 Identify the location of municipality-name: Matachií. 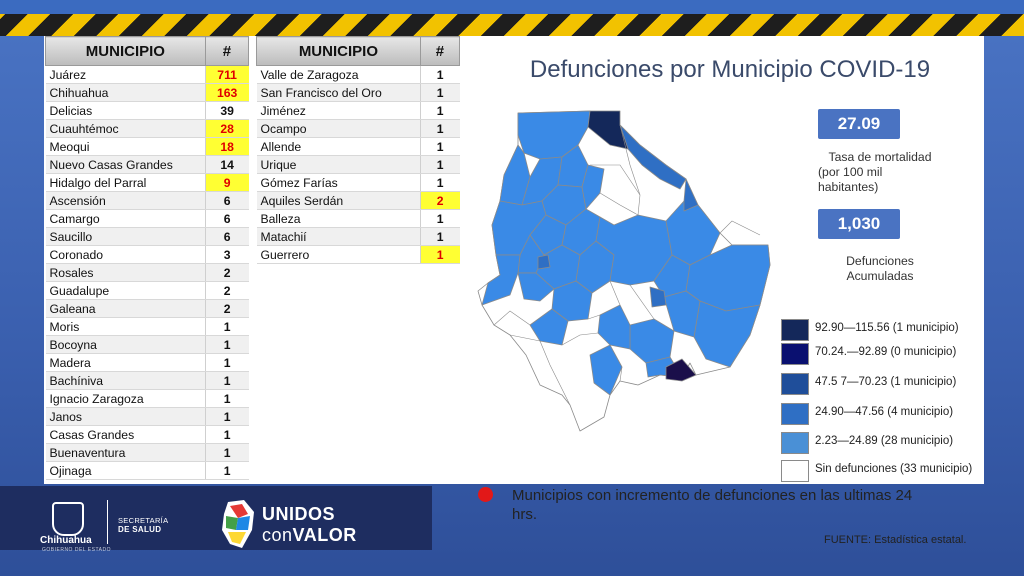
(338, 236).